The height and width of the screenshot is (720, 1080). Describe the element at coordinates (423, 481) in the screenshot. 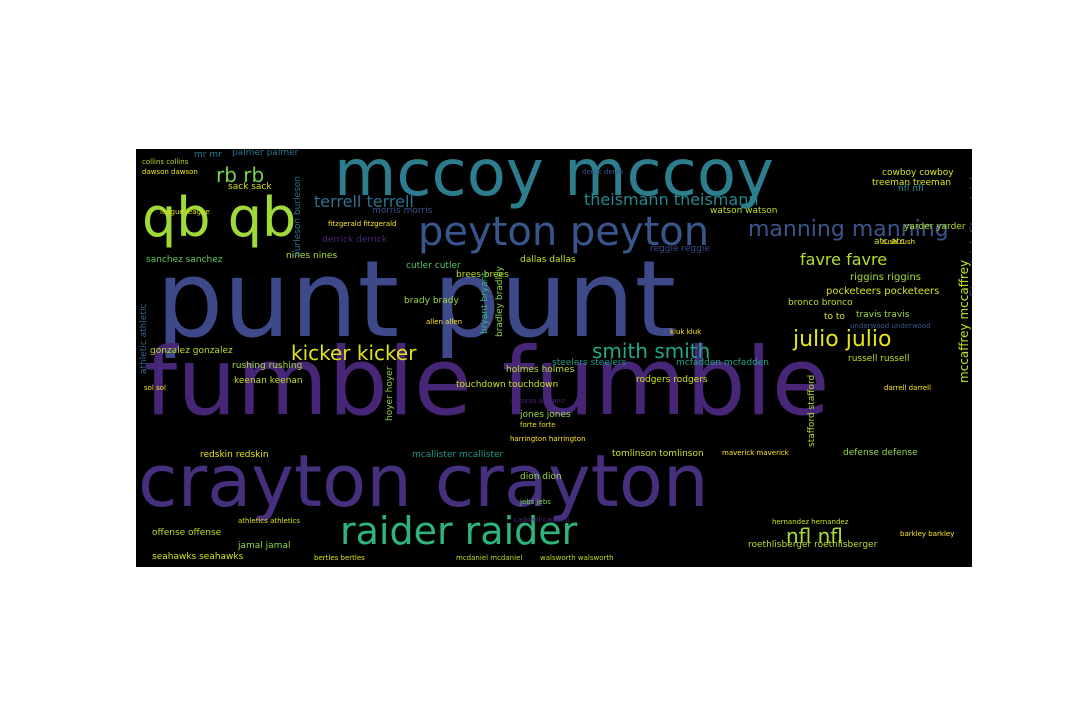

I see `cloud-word: crayton crayton` at that location.